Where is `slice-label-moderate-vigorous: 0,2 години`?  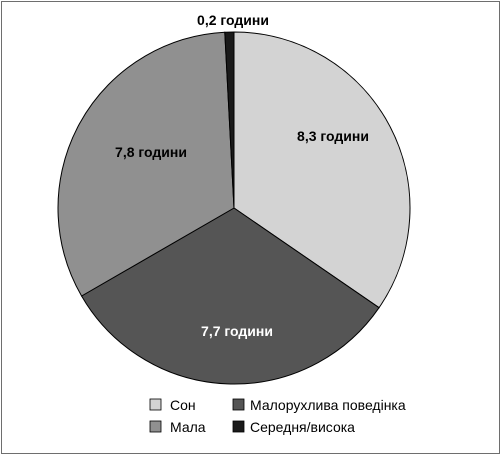 slice-label-moderate-vigorous: 0,2 години is located at coordinates (233, 20).